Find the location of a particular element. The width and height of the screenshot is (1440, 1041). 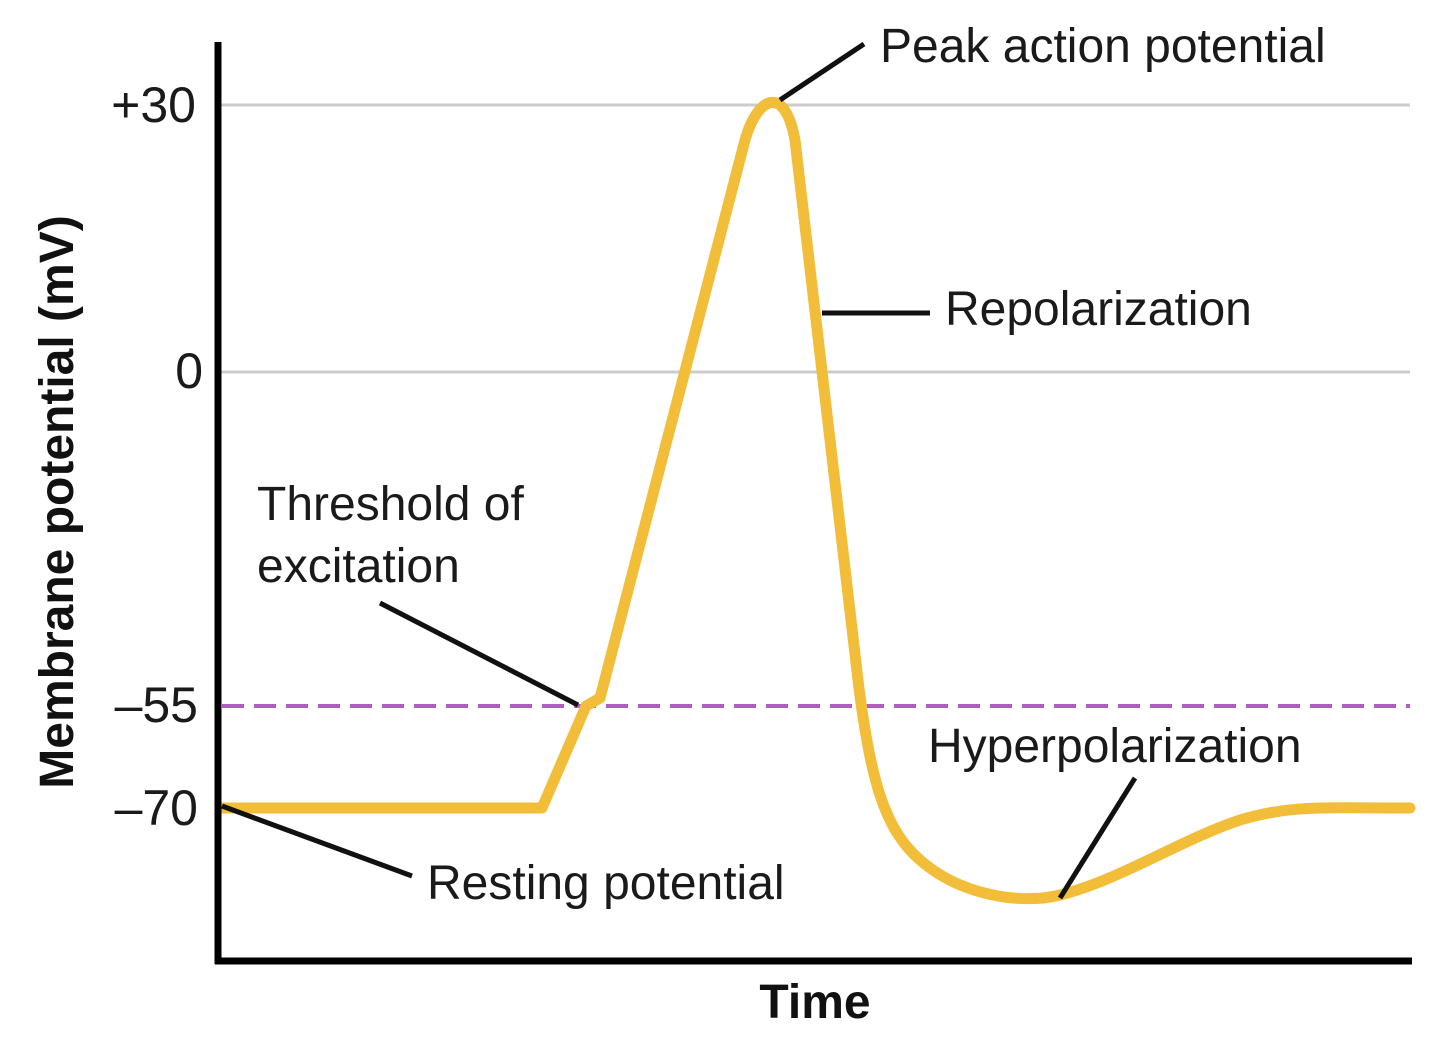

threshold-label-line1: Threshold of is located at coordinates (390, 504).